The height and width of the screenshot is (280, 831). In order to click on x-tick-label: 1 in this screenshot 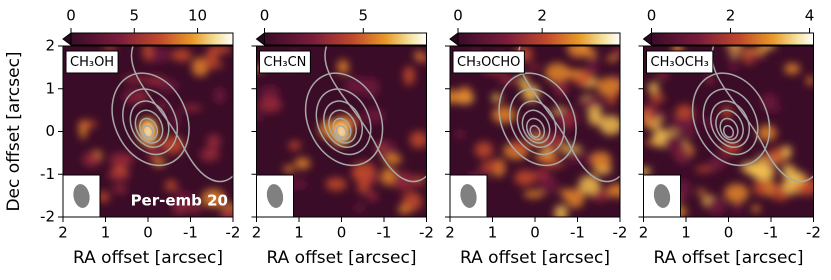, I will do `click(106, 233)`.